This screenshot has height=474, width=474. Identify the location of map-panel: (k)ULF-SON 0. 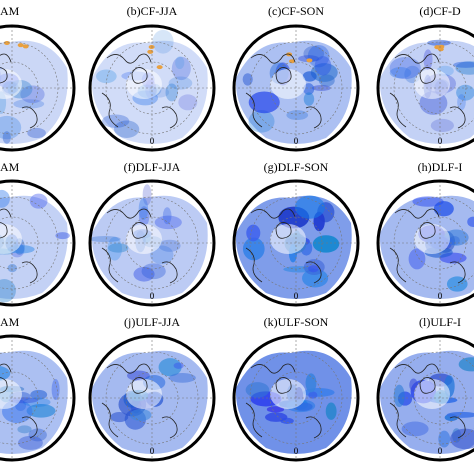
(296, 388).